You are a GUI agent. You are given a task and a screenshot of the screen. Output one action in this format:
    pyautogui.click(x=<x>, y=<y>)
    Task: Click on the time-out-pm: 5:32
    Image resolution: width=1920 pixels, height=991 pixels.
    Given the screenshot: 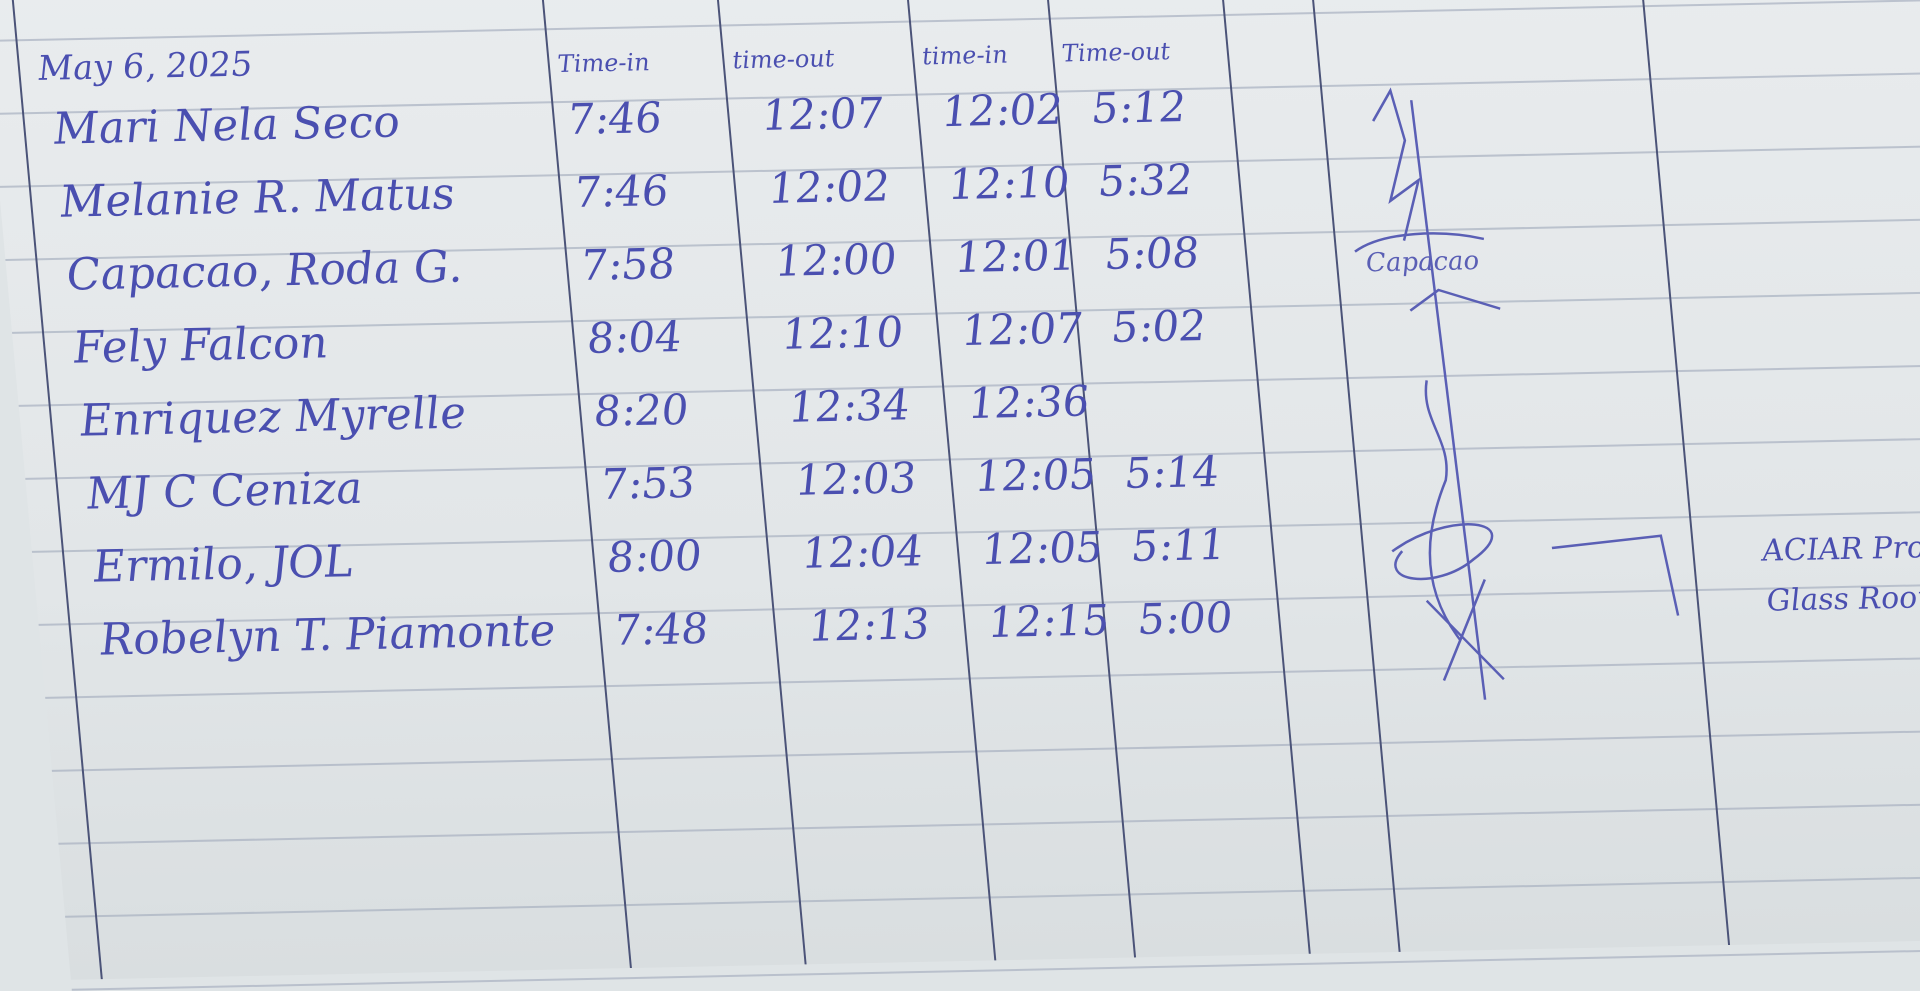 What is the action you would take?
    pyautogui.click(x=1145, y=180)
    